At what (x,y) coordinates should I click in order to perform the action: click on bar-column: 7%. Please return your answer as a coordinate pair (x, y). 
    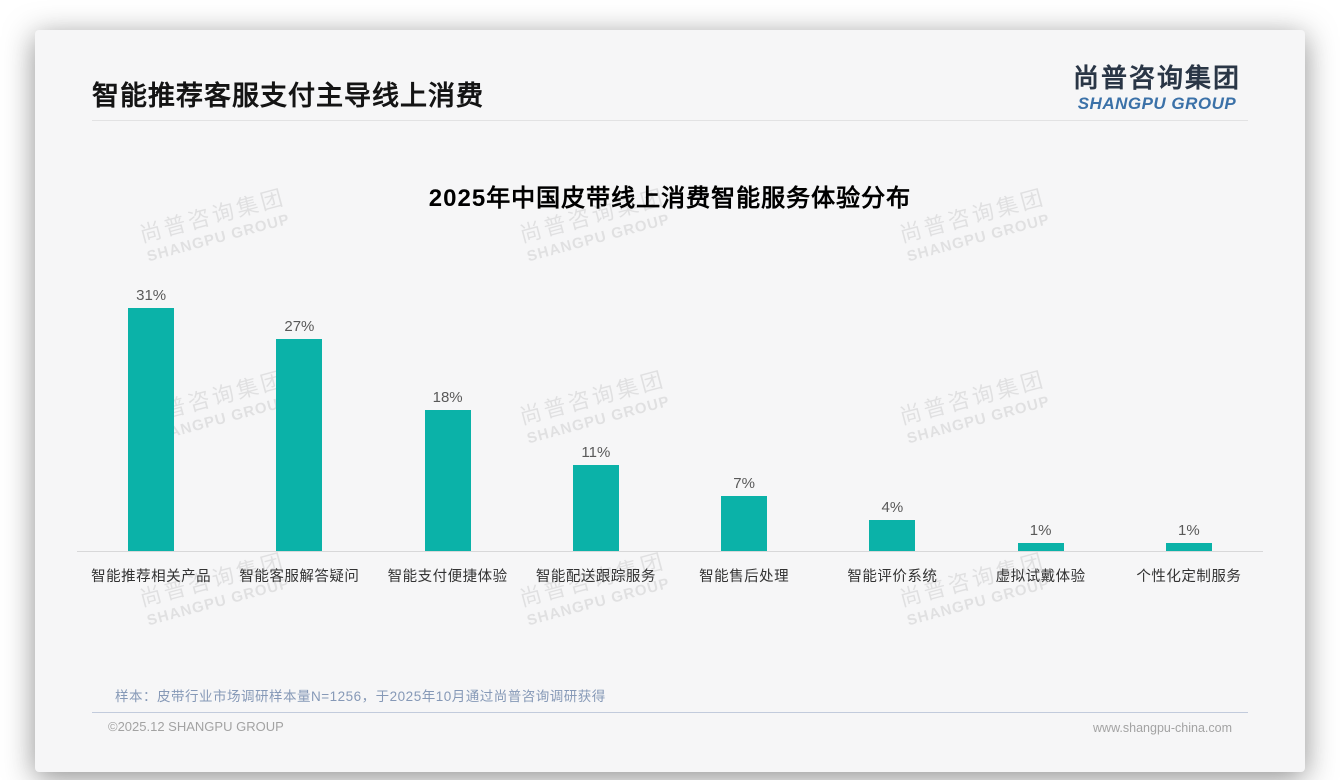
    Looking at the image, I should click on (744, 513).